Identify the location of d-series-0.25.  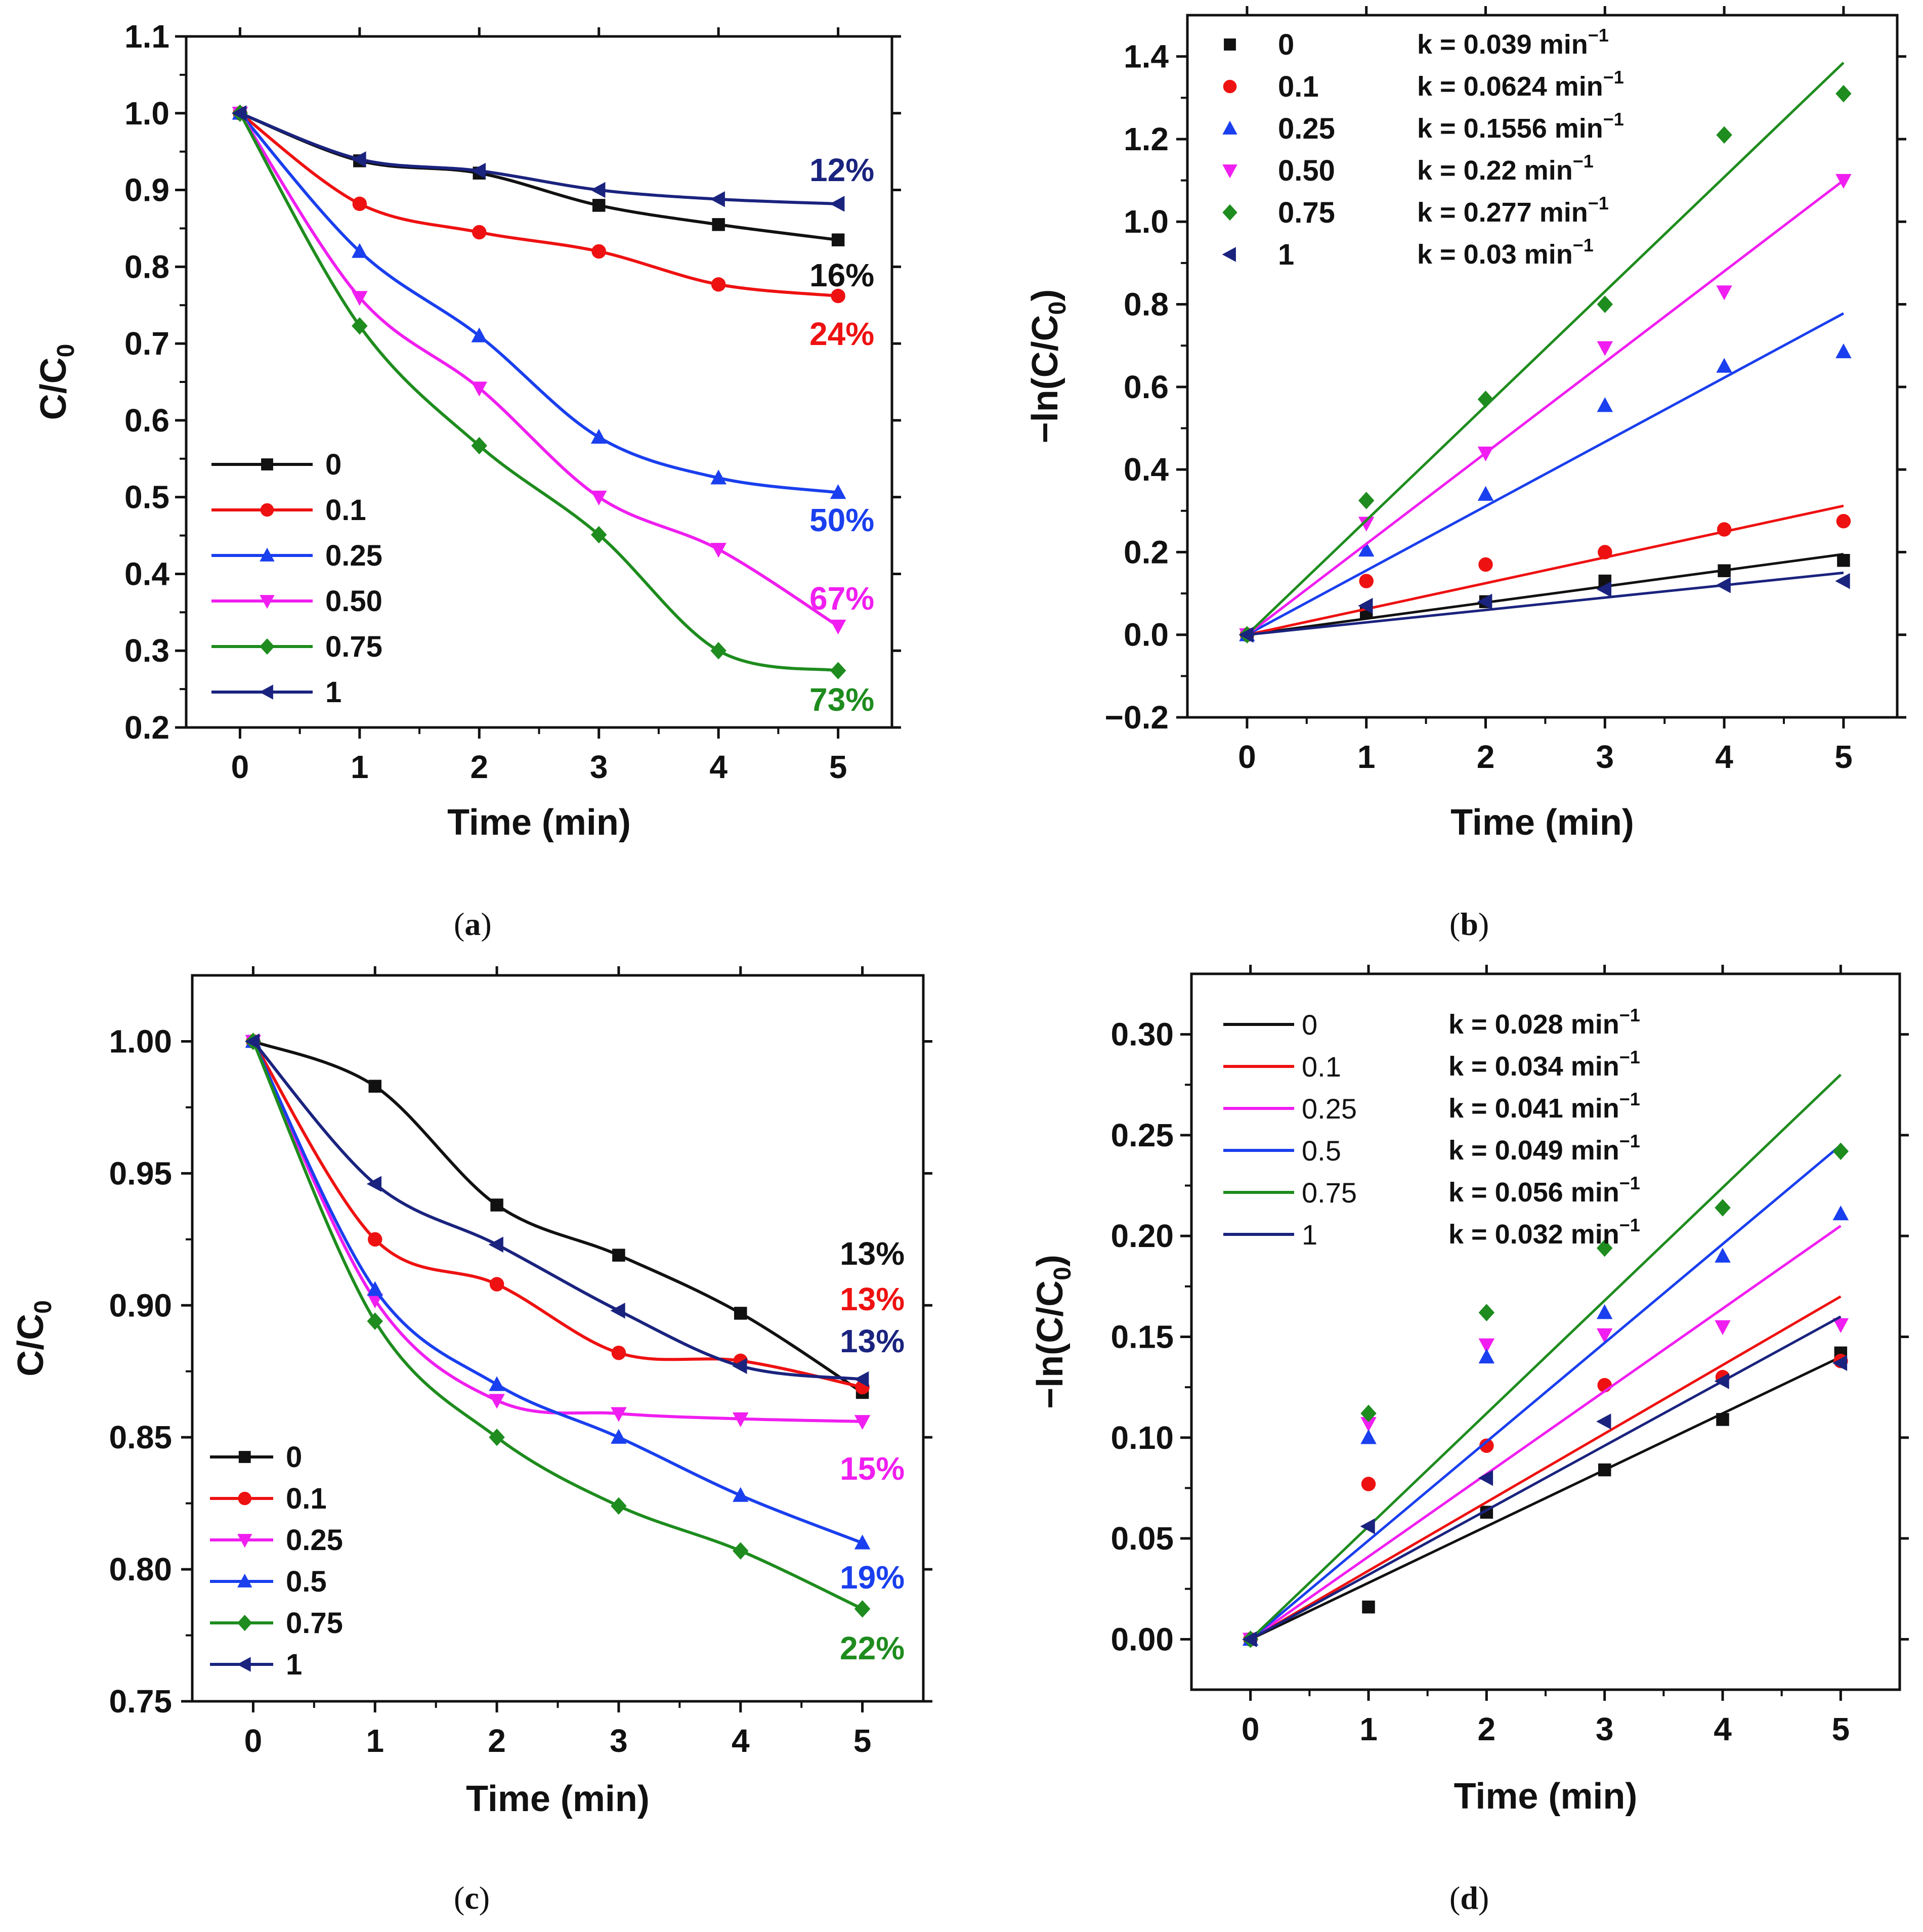
(1545, 1436).